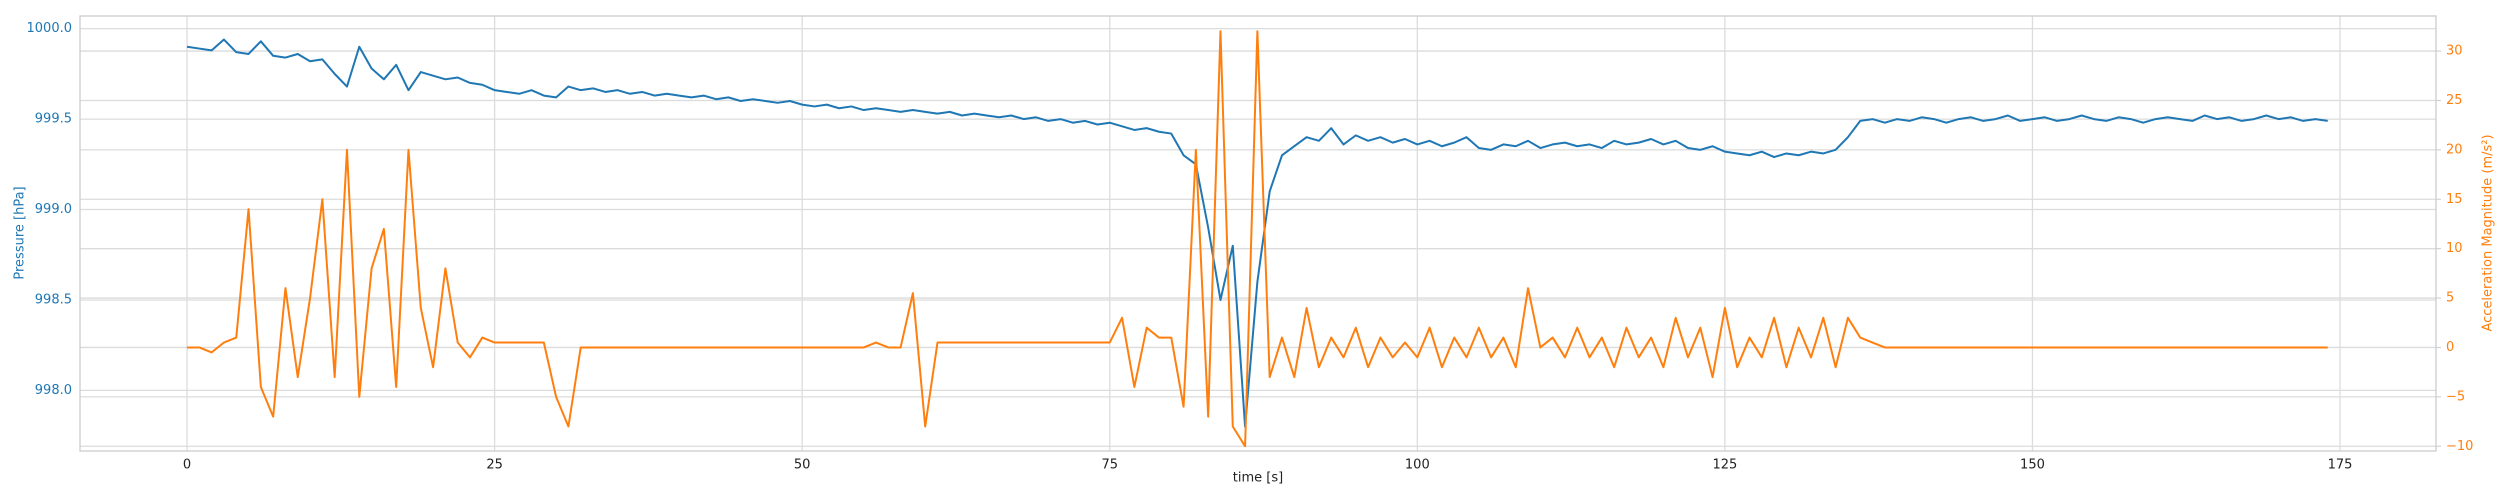 This screenshot has width=2500, height=500. What do you see at coordinates (2454, 199) in the screenshot?
I see `y2-tick-label: 15` at bounding box center [2454, 199].